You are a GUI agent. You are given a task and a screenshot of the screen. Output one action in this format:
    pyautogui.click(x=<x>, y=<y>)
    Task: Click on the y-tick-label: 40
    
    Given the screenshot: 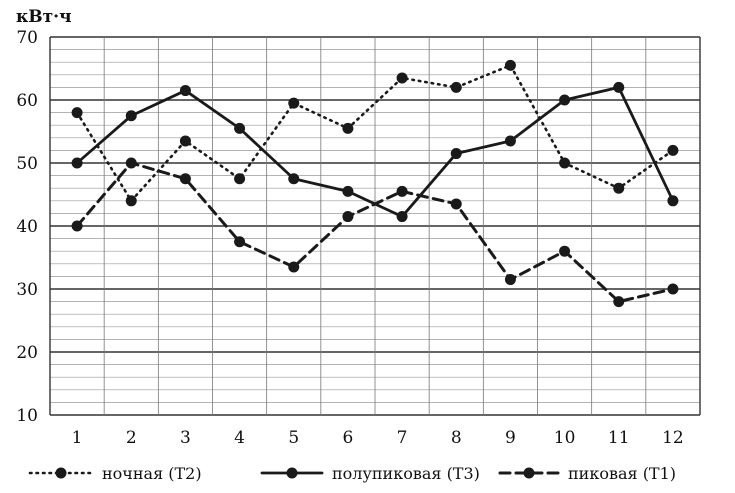 What is the action you would take?
    pyautogui.click(x=27, y=227)
    